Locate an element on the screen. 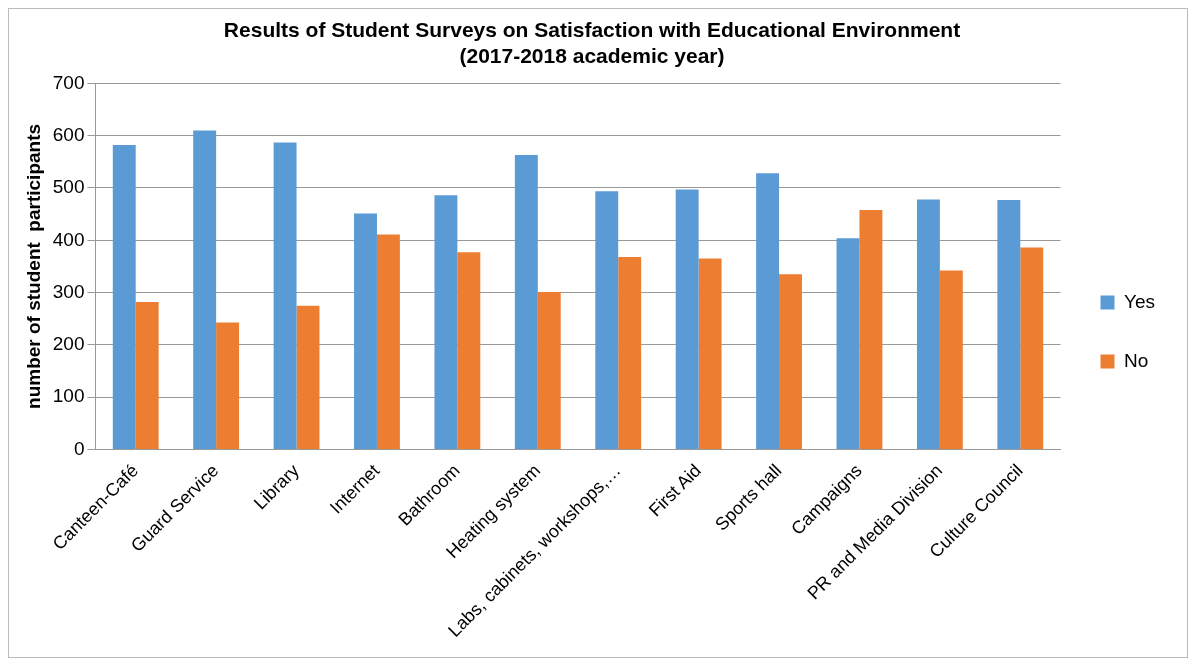 This screenshot has height=670, width=1202. y-axis-title: number of student participants is located at coordinates (33, 266).